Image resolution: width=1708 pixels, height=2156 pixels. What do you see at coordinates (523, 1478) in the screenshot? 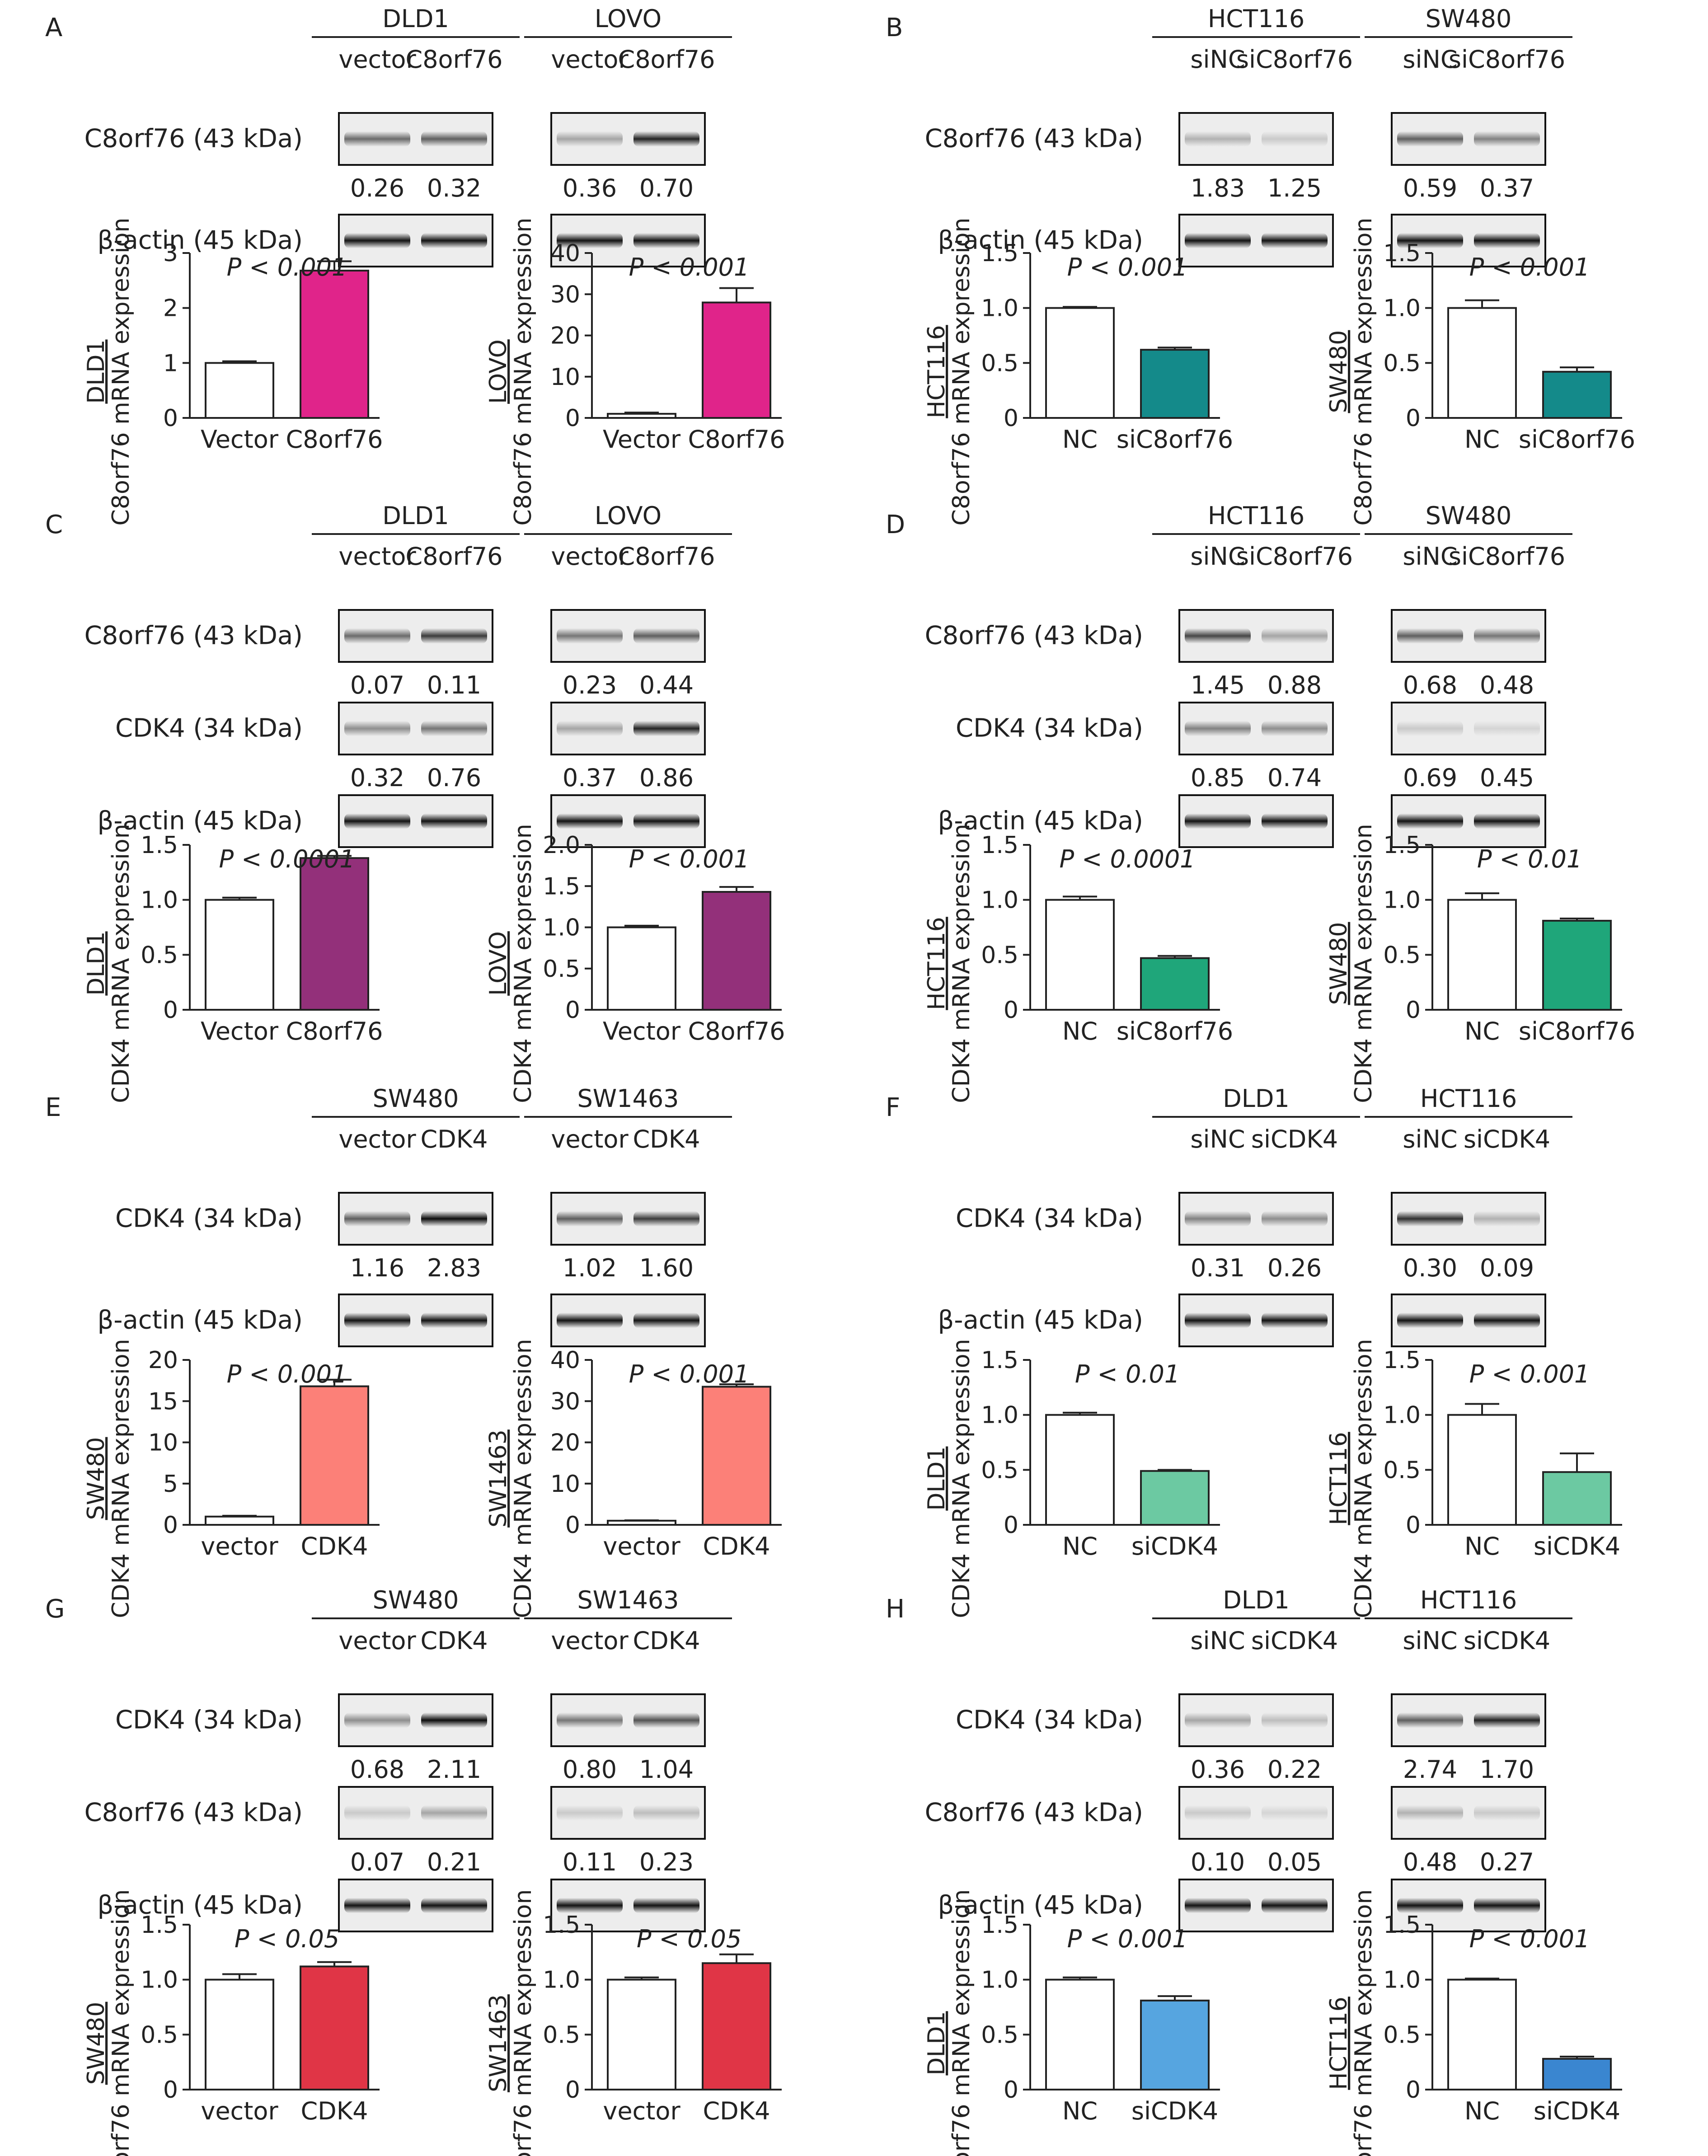
I see `y-axis-label: CDK4 mRNA expression` at bounding box center [523, 1478].